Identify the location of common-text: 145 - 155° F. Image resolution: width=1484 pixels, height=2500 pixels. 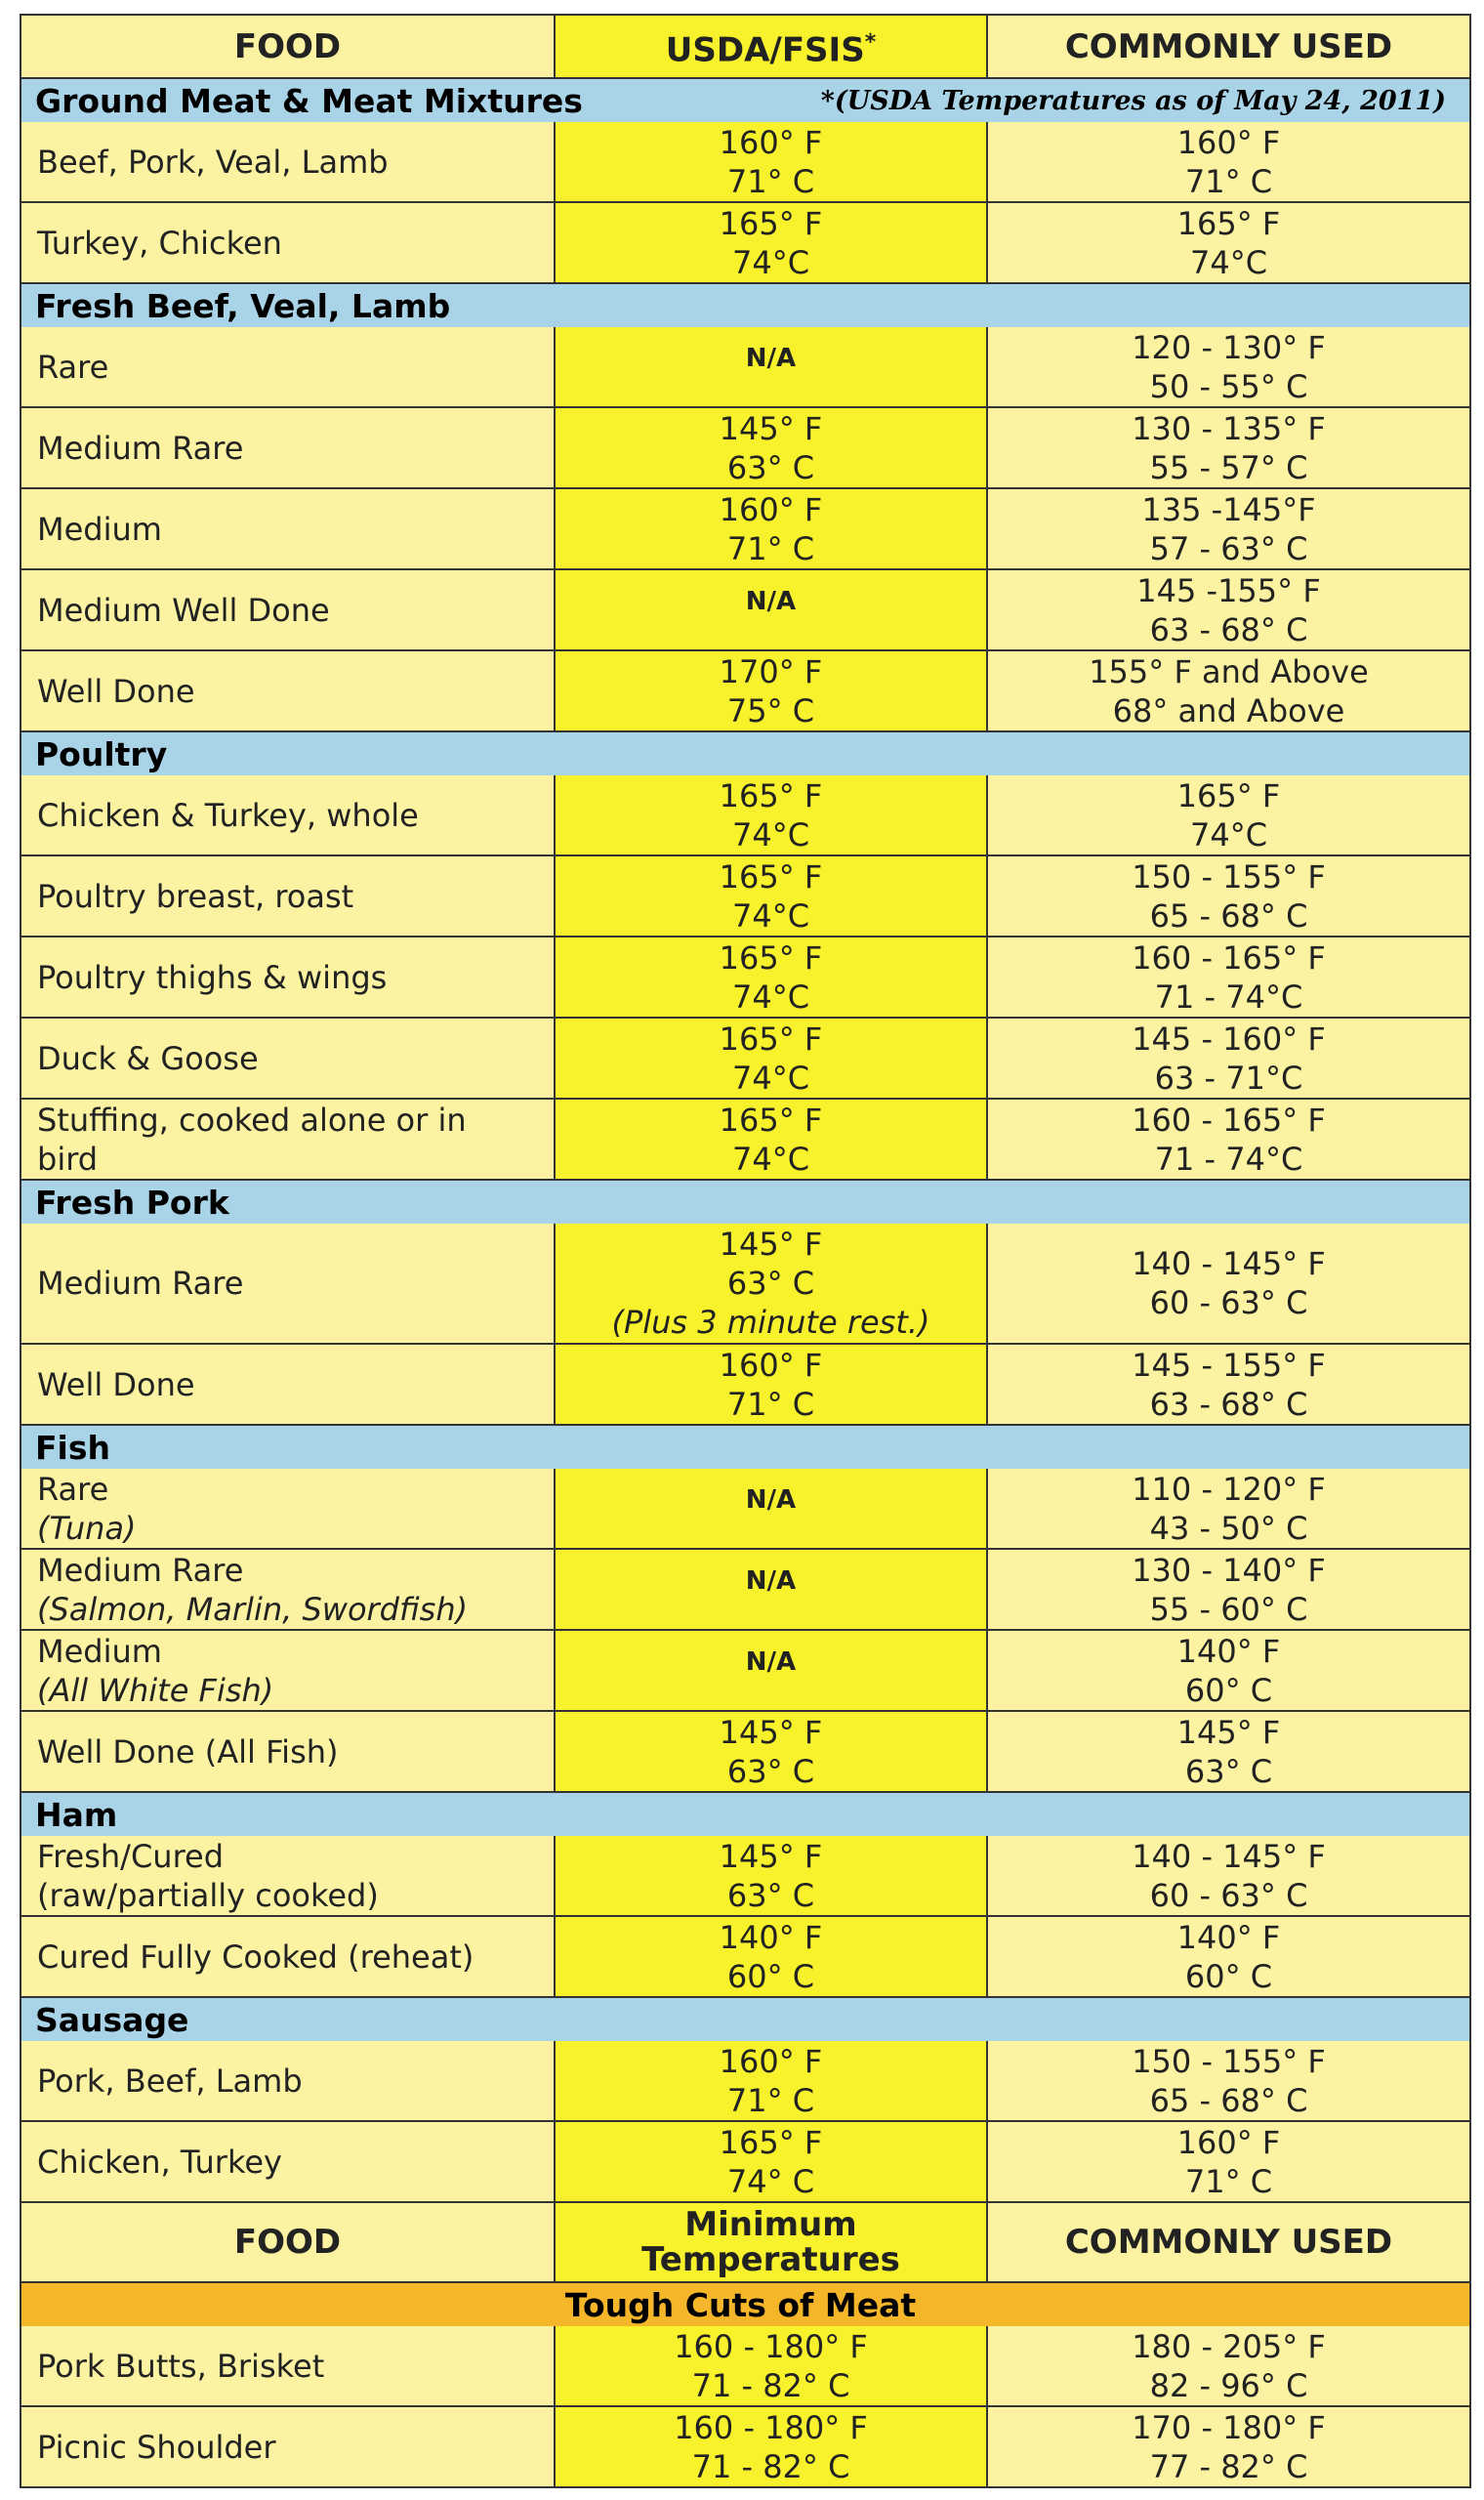
(1229, 1365).